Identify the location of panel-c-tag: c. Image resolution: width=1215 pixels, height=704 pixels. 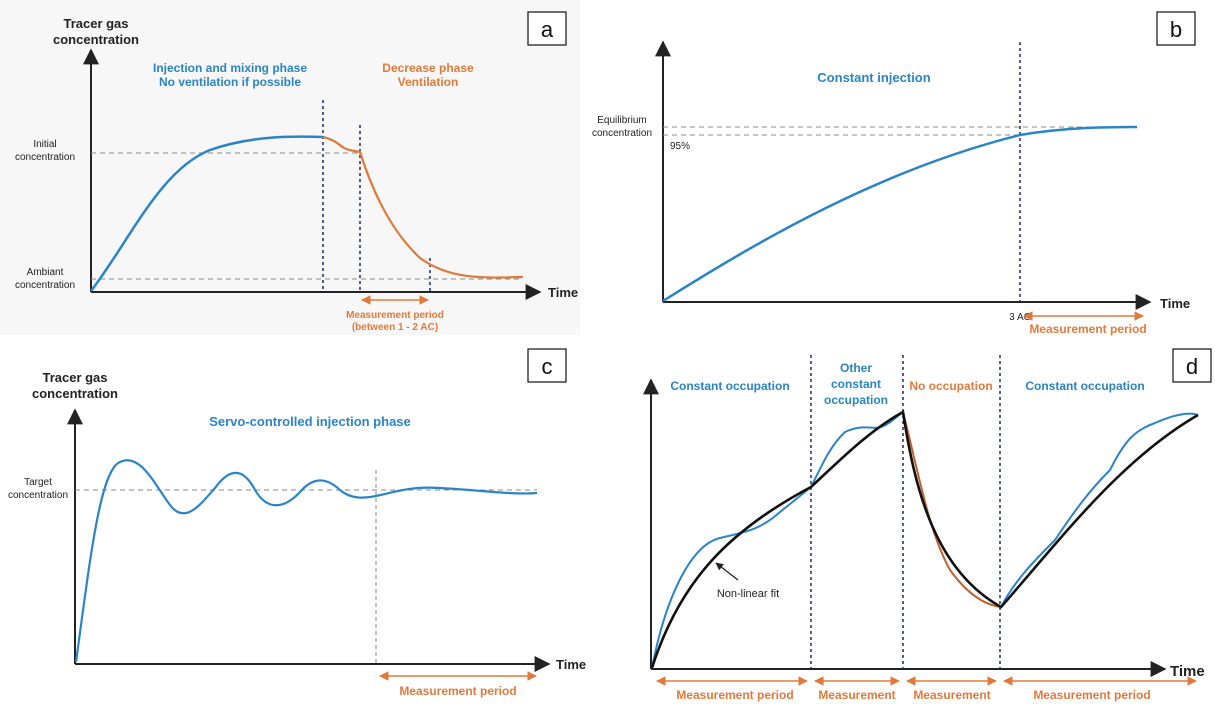
(547, 366).